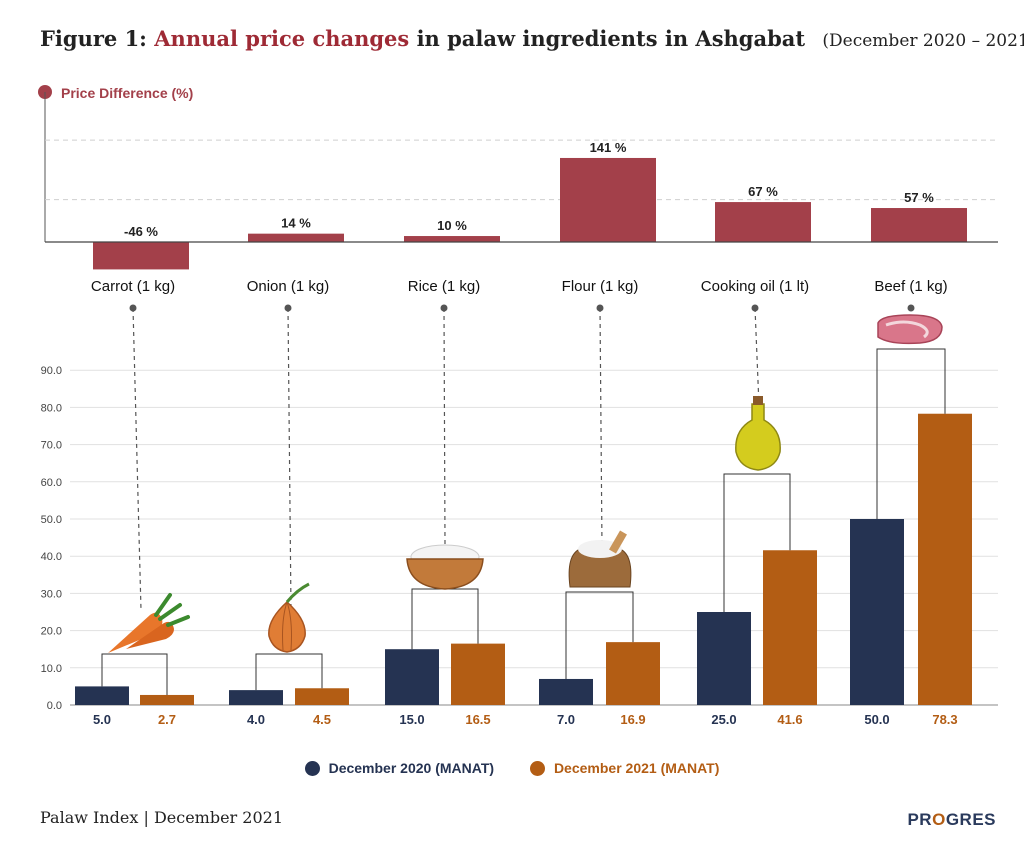  I want to click on value-label-2021: 78.3, so click(944, 719).